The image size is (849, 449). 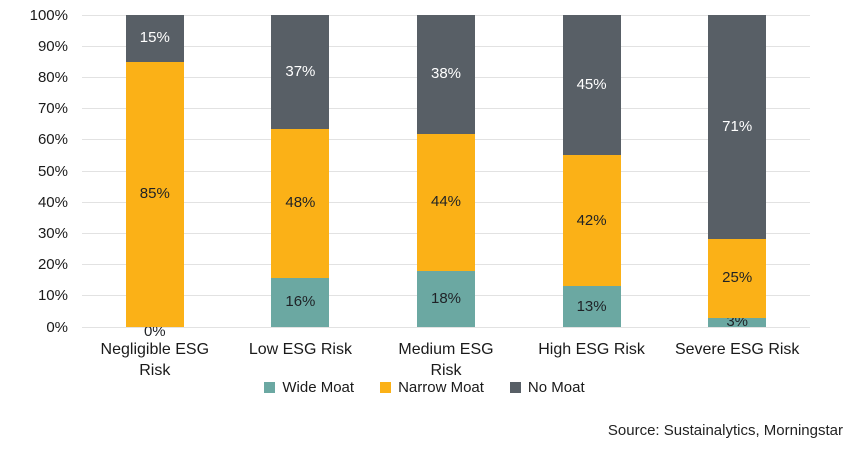 What do you see at coordinates (48, 15) in the screenshot?
I see `y-axis-tick-label: 100%` at bounding box center [48, 15].